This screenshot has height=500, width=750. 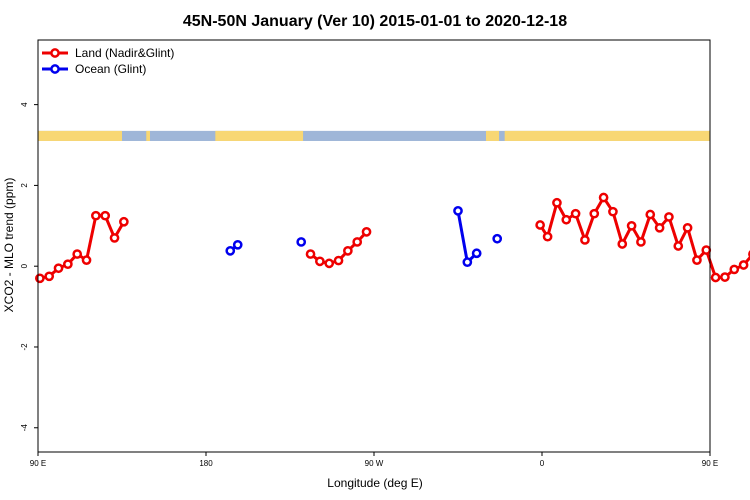 I want to click on map-ocean, so click(x=374, y=135).